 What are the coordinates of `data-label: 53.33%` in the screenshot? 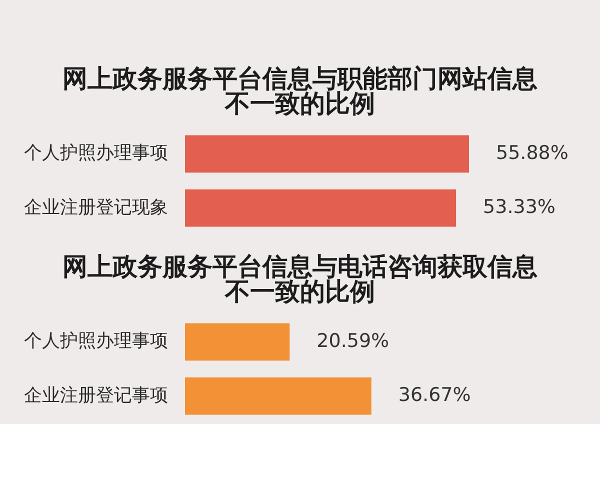 It's located at (519, 207).